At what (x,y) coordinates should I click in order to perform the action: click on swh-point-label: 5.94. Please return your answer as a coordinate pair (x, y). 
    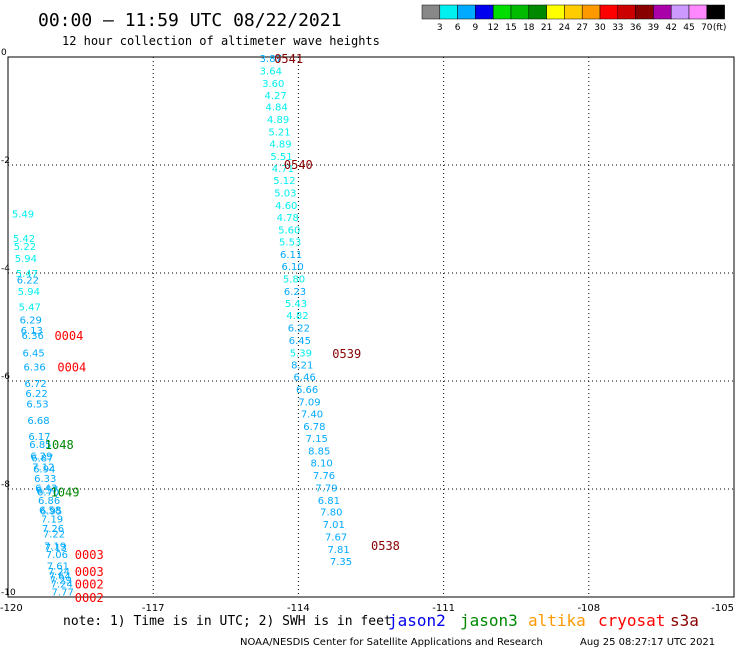
    Looking at the image, I should click on (29, 292).